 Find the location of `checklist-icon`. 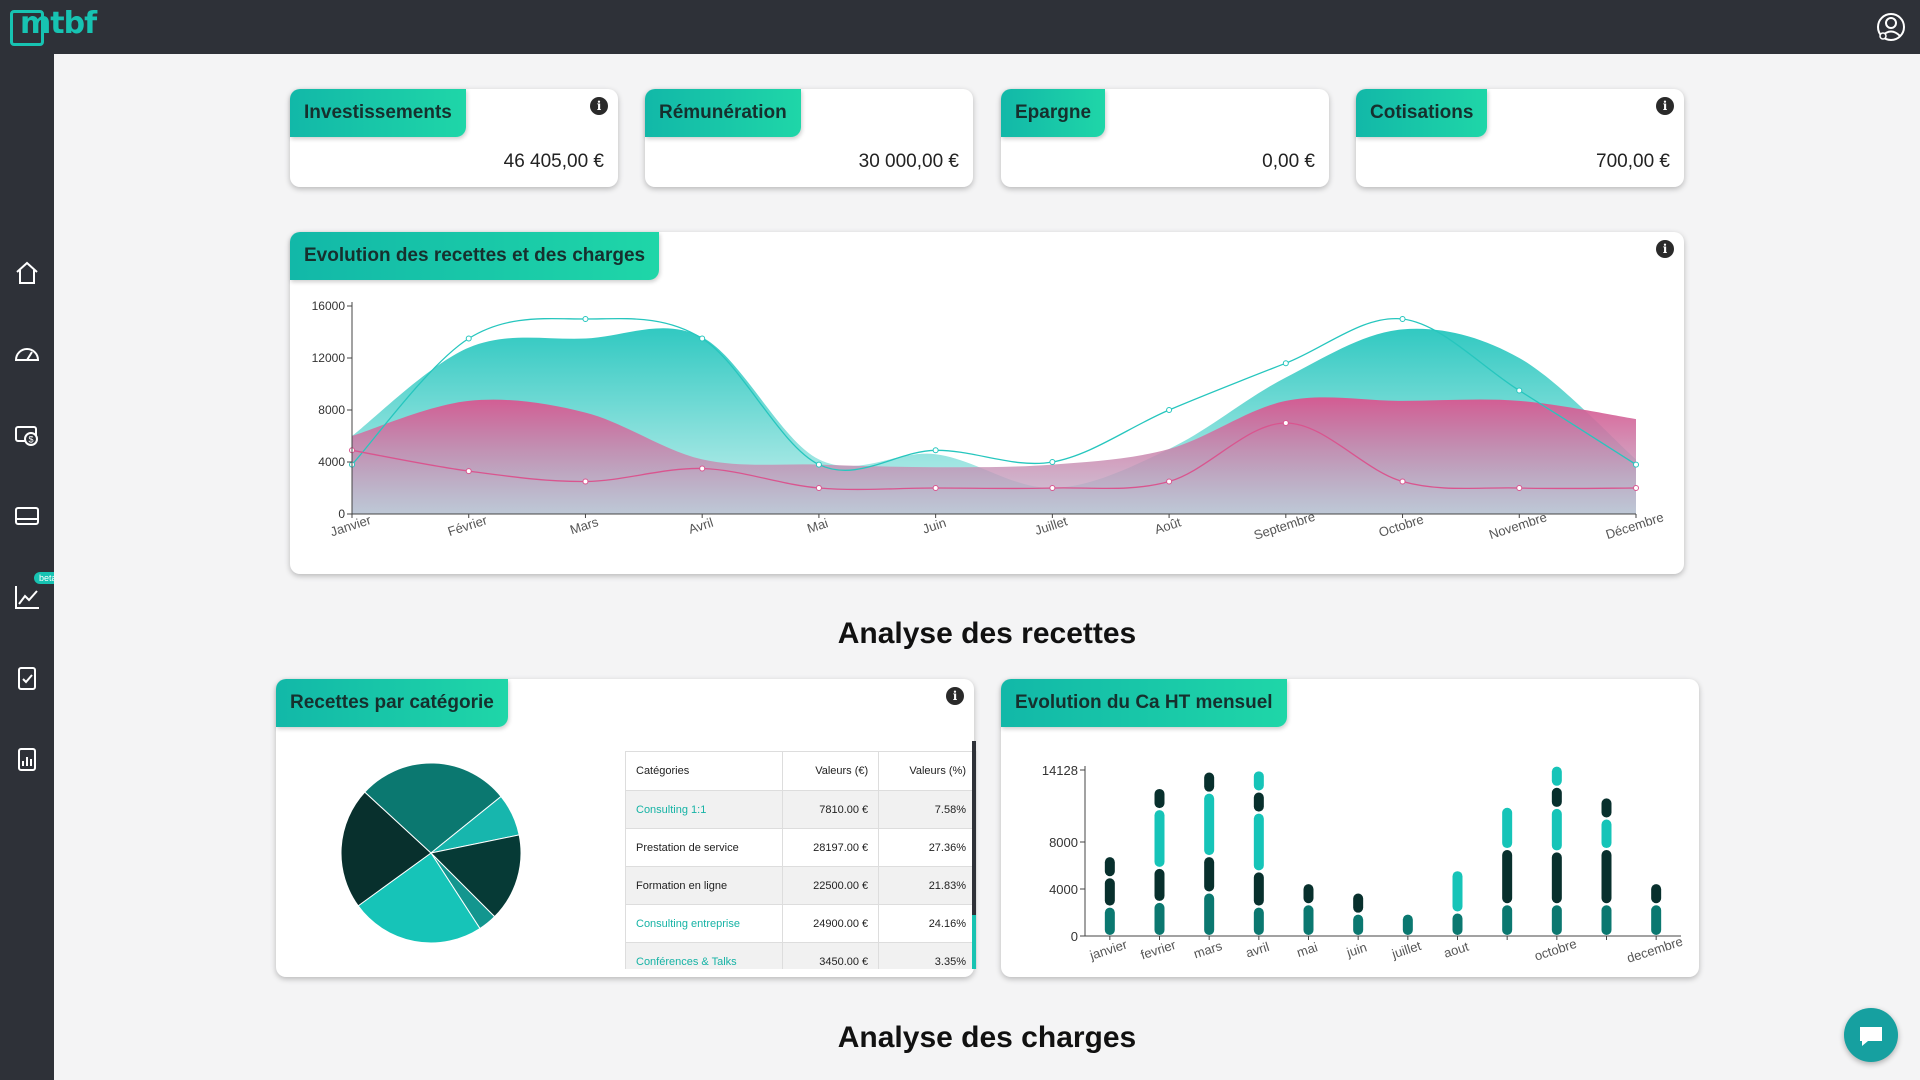

checklist-icon is located at coordinates (27, 678).